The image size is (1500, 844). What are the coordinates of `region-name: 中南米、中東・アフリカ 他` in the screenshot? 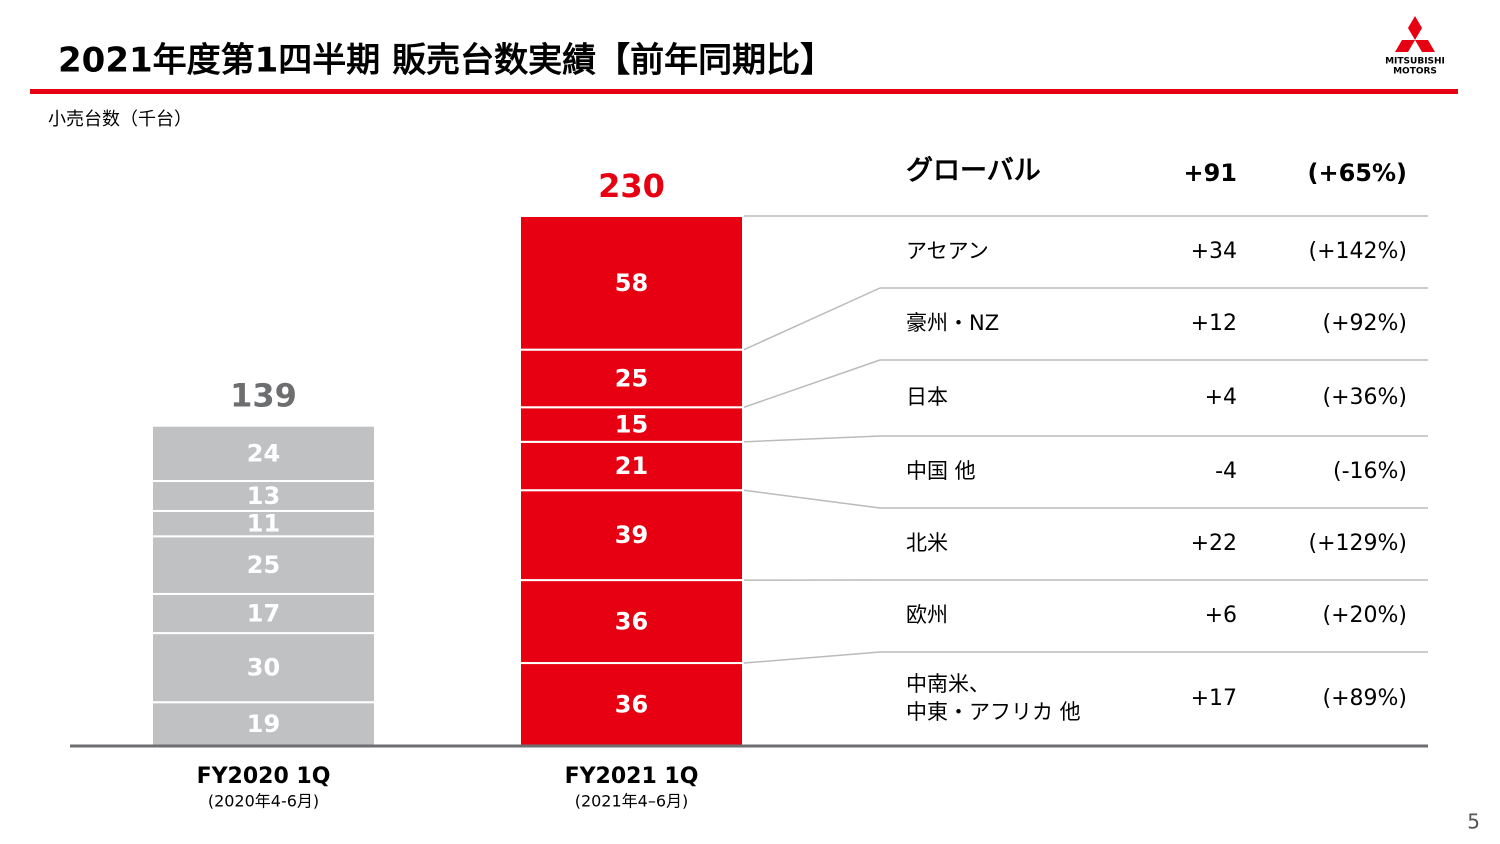 It's located at (993, 698).